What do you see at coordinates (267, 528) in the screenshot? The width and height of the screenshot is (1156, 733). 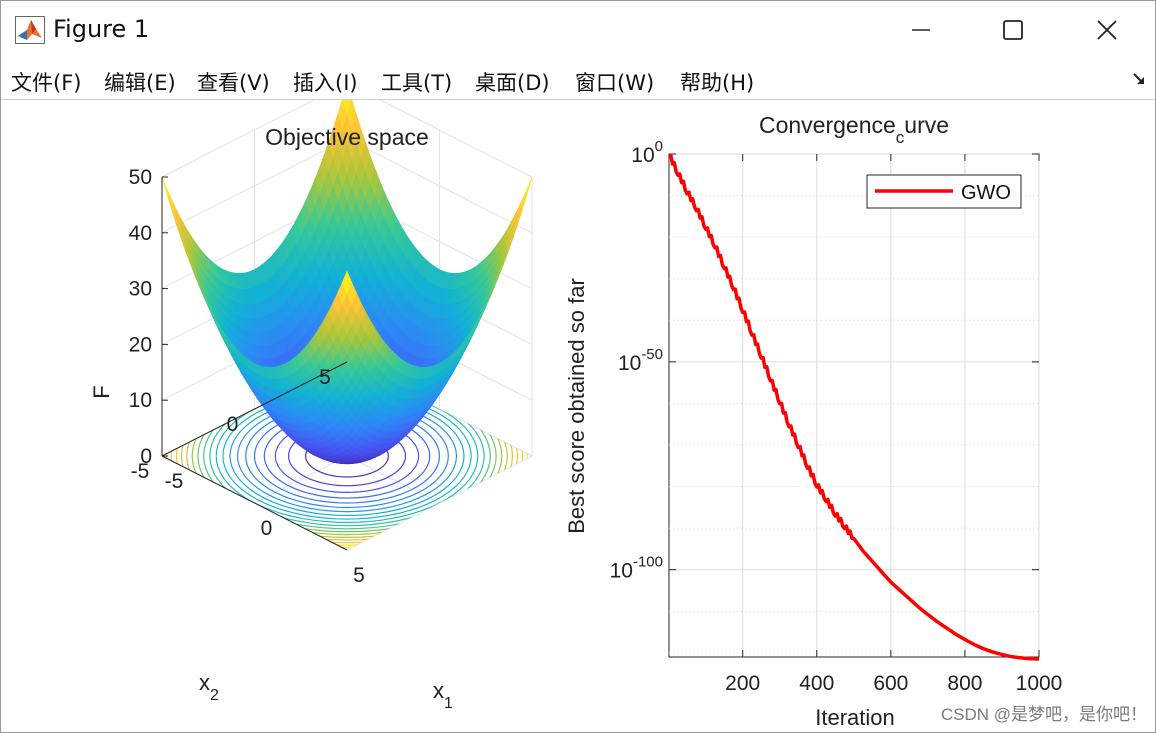 I see `surface-x-tick: 0` at bounding box center [267, 528].